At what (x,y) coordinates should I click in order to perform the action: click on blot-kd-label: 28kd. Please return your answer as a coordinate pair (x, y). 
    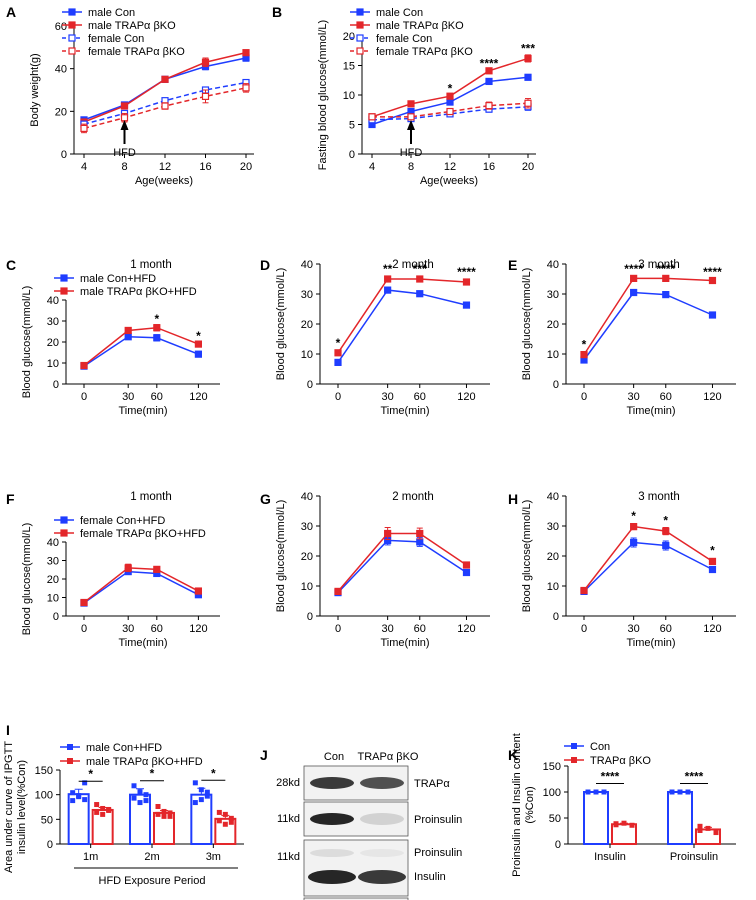
    Looking at the image, I should click on (288, 783).